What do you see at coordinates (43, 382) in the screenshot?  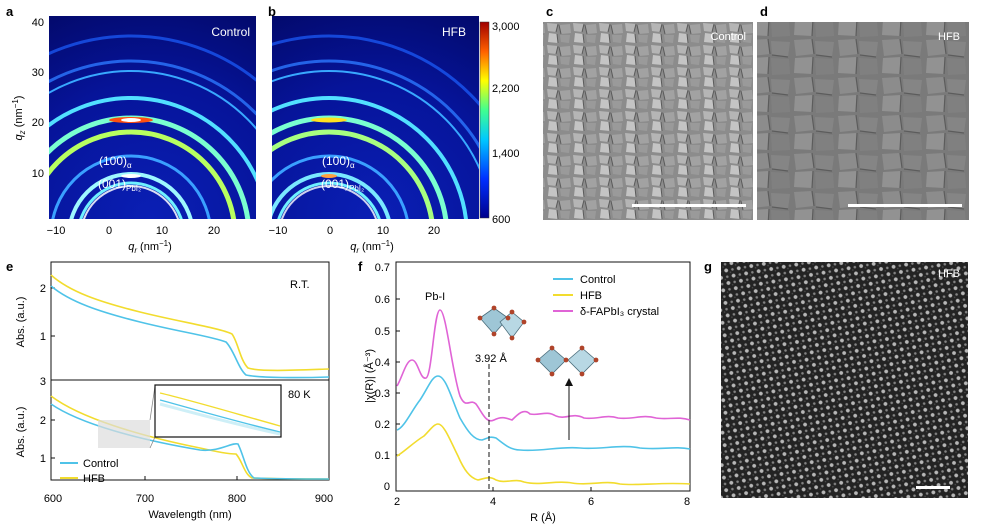 I see `svg-text: 3` at bounding box center [43, 382].